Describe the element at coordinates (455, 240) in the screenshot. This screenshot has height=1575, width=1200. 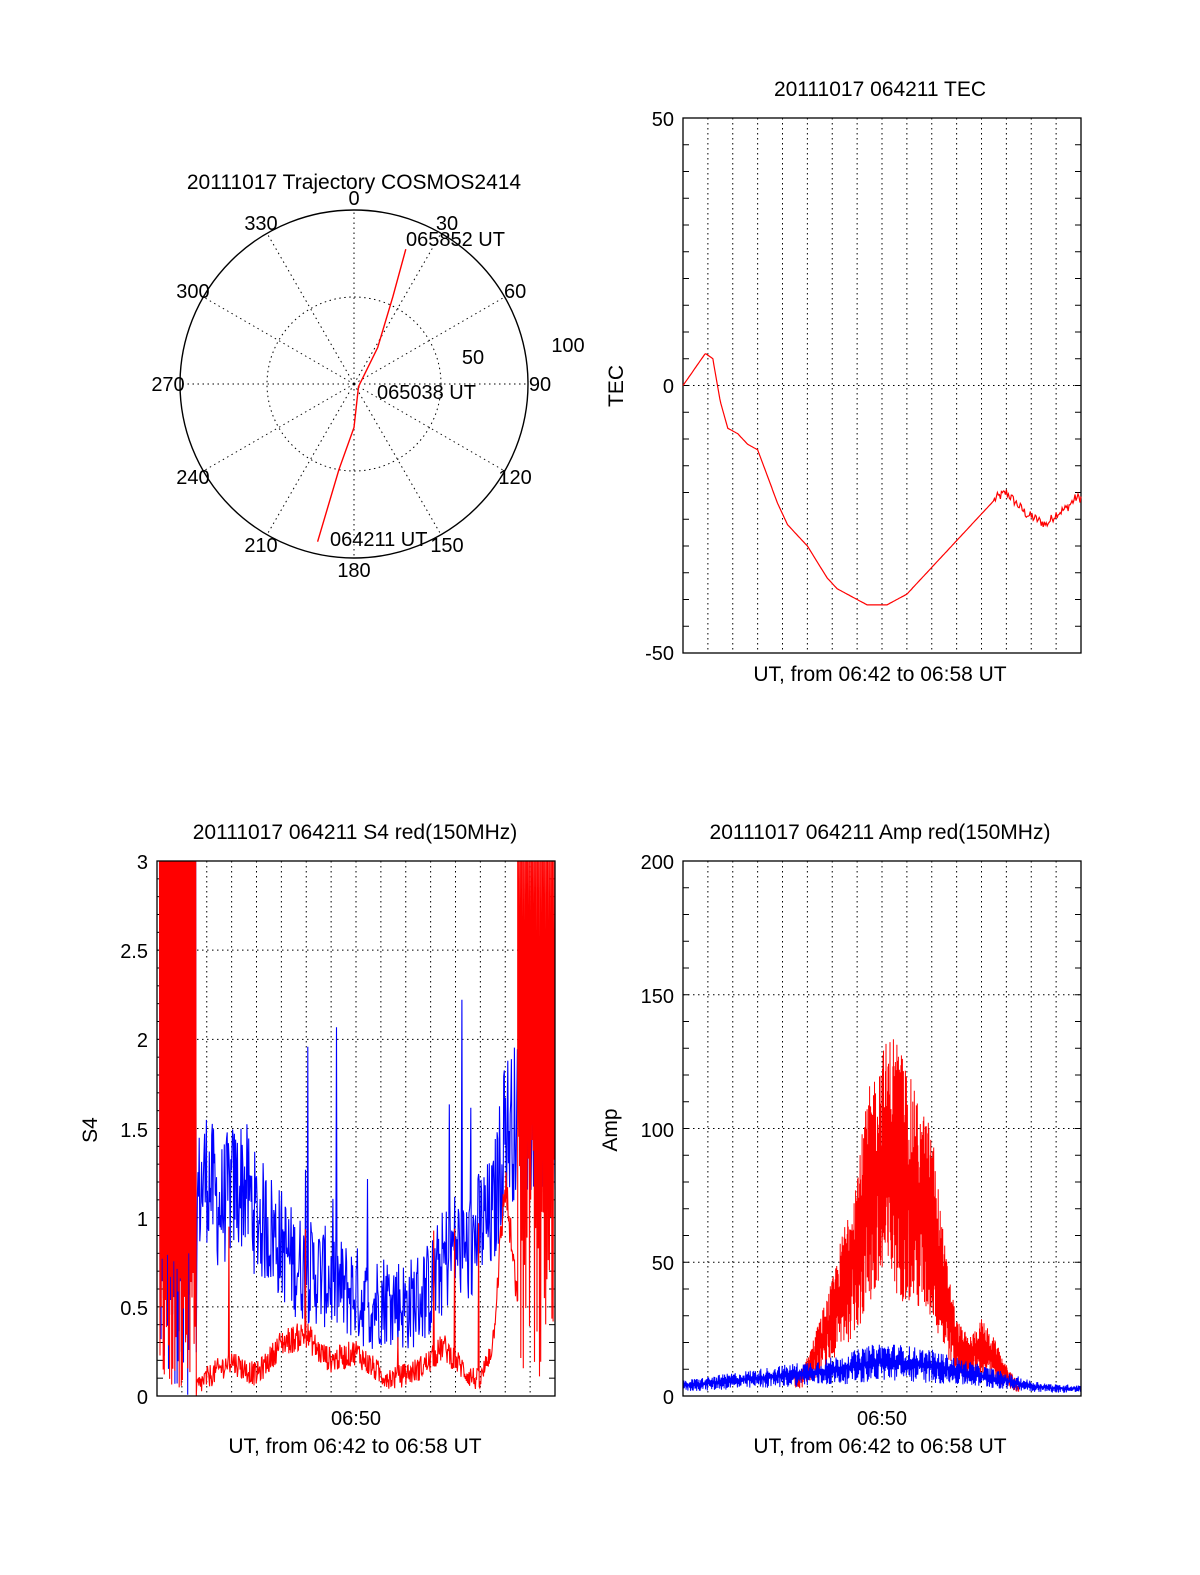
I see `trajectory-annotation-end: 065852 UT` at that location.